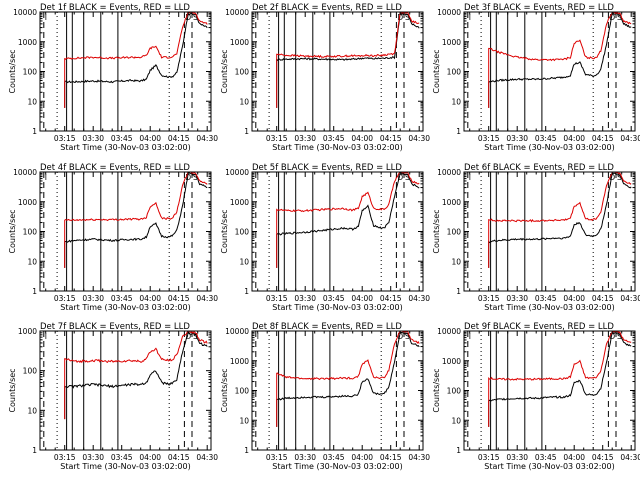 Image resolution: width=640 pixels, height=480 pixels. I want to click on panel-title: Det 3f BLACK = Events, RED = LLD, so click(539, 8).